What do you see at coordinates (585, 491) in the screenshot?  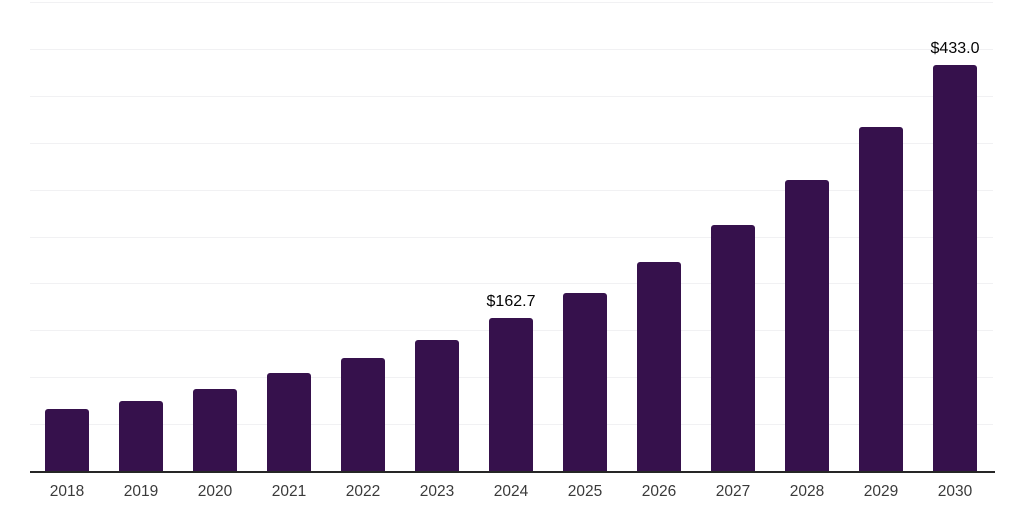 I see `x-tick-2025: 2025` at bounding box center [585, 491].